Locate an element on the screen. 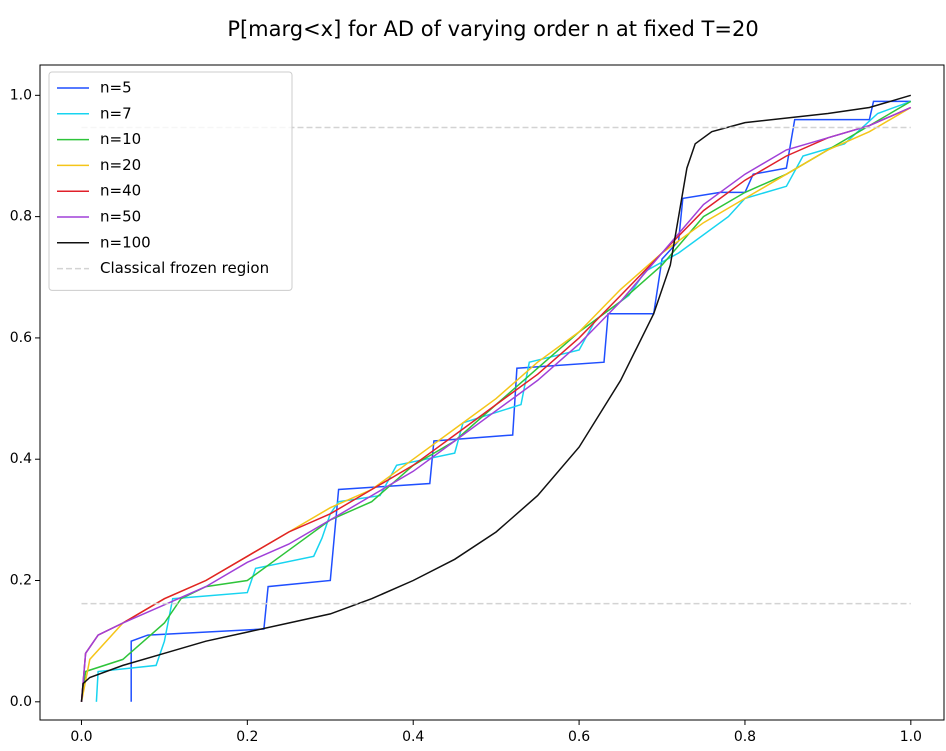 The width and height of the screenshot is (946, 751). legend-label: n=20 is located at coordinates (120, 165).